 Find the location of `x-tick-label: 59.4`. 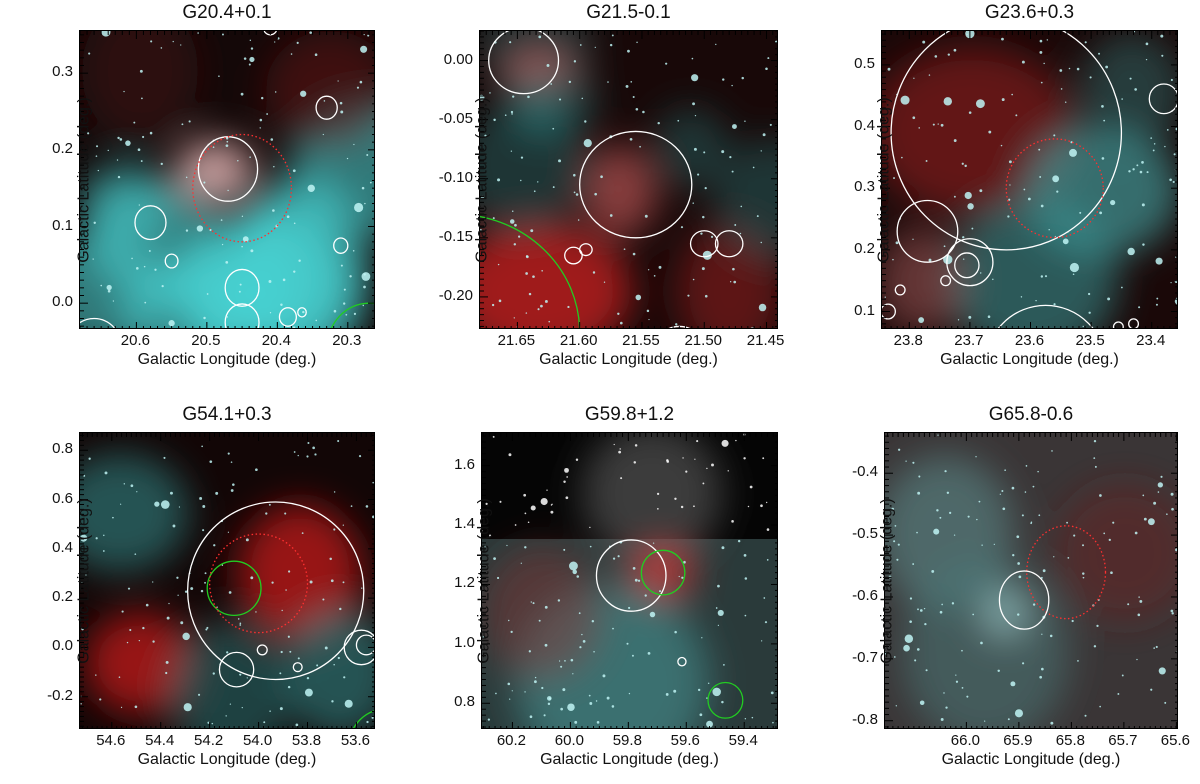

x-tick-label: 59.4 is located at coordinates (743, 740).